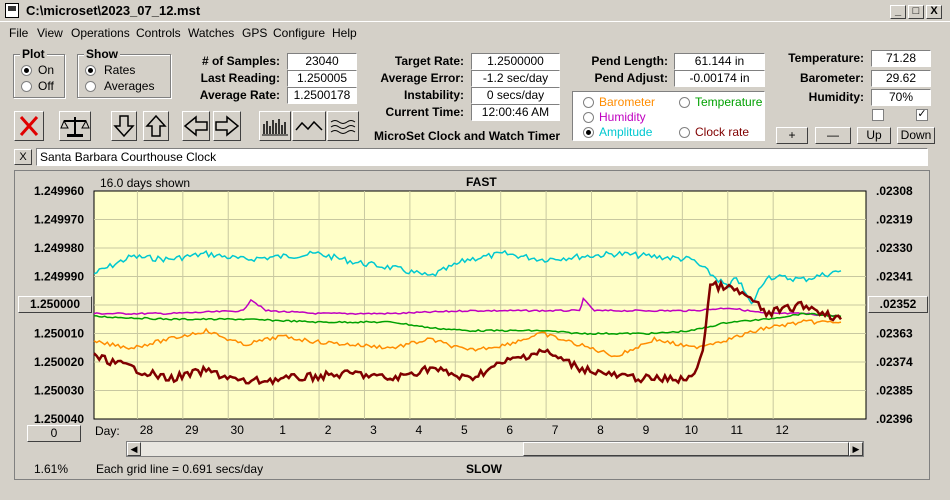  I want to click on arrow-down-icon, so click(124, 126).